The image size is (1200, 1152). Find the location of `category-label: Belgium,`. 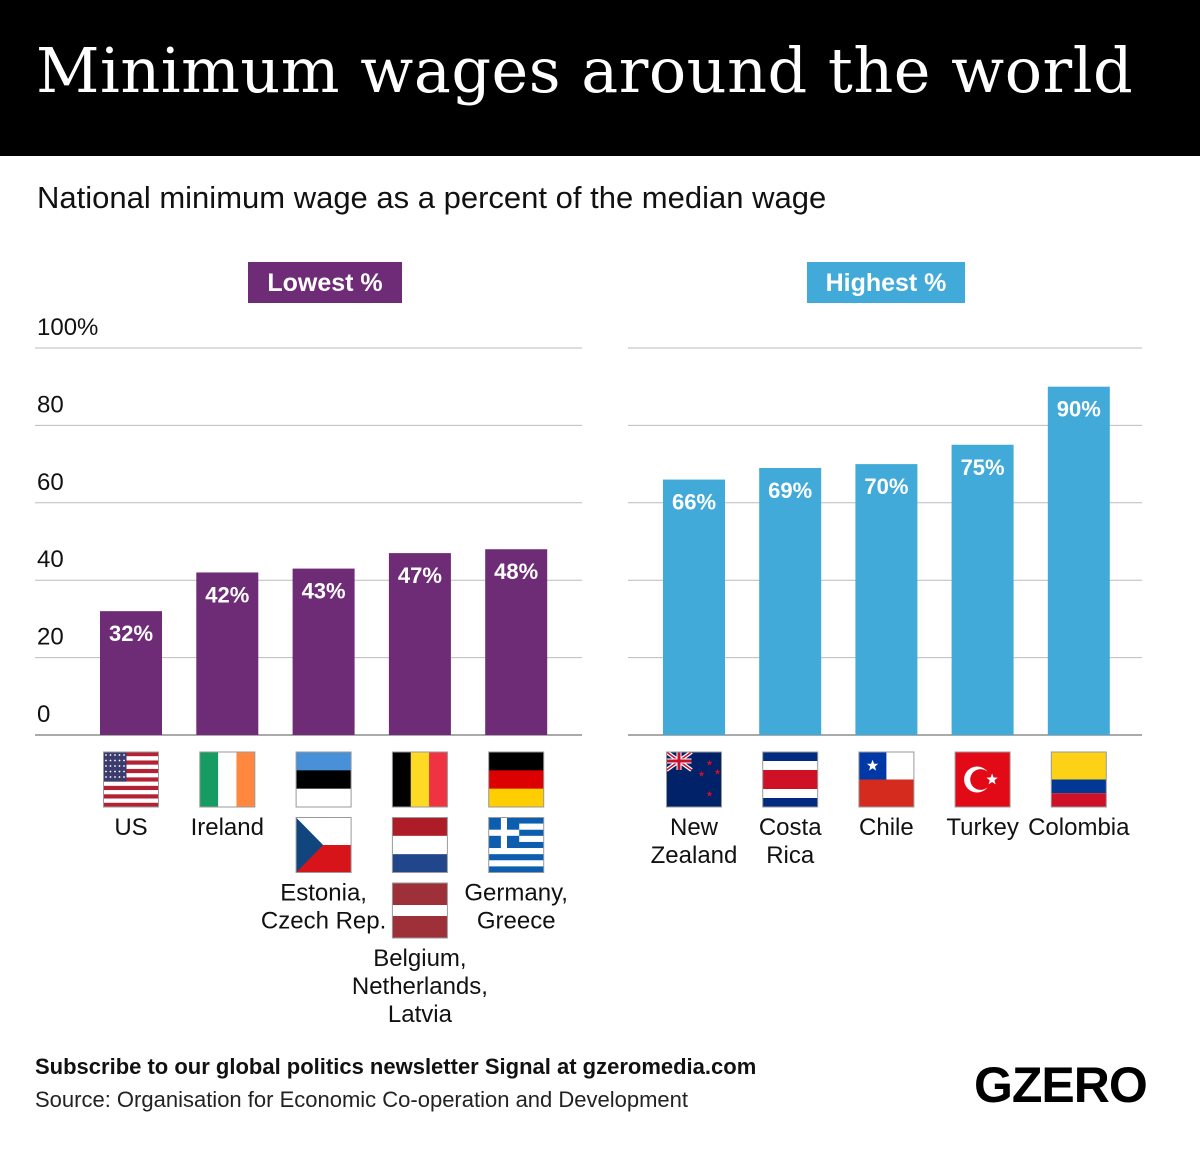

category-label: Belgium, is located at coordinates (419, 958).